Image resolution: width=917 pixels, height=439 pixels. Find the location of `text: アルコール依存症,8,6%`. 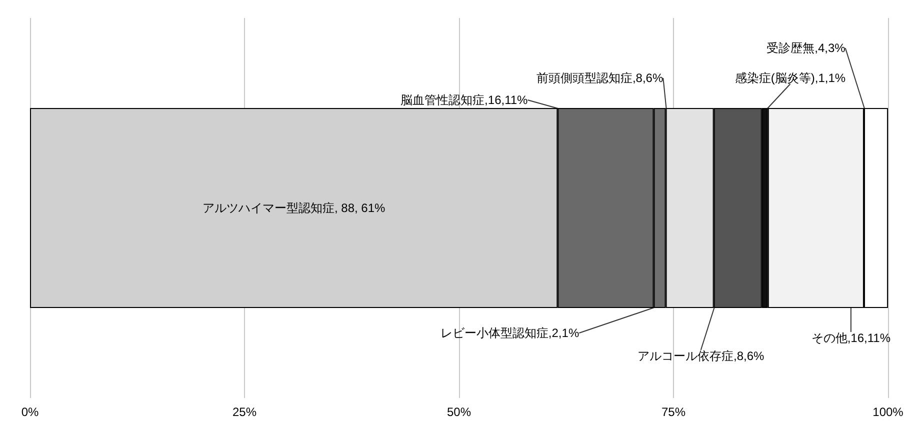

text: アルコール依存症,8,6% is located at coordinates (701, 356).